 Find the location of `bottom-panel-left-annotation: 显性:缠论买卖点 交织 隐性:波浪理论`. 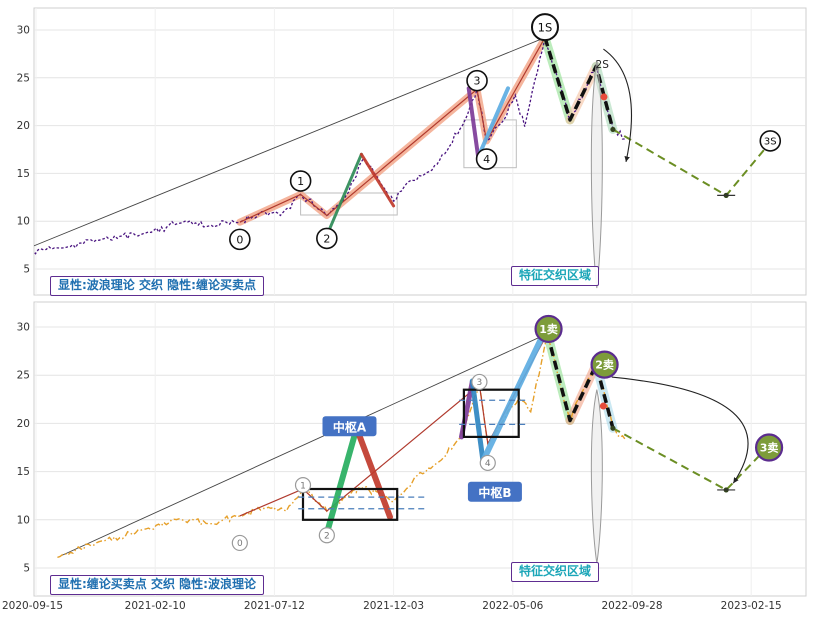

bottom-panel-left-annotation: 显性:缠论买卖点 交织 隐性:波浪理论 is located at coordinates (157, 585).